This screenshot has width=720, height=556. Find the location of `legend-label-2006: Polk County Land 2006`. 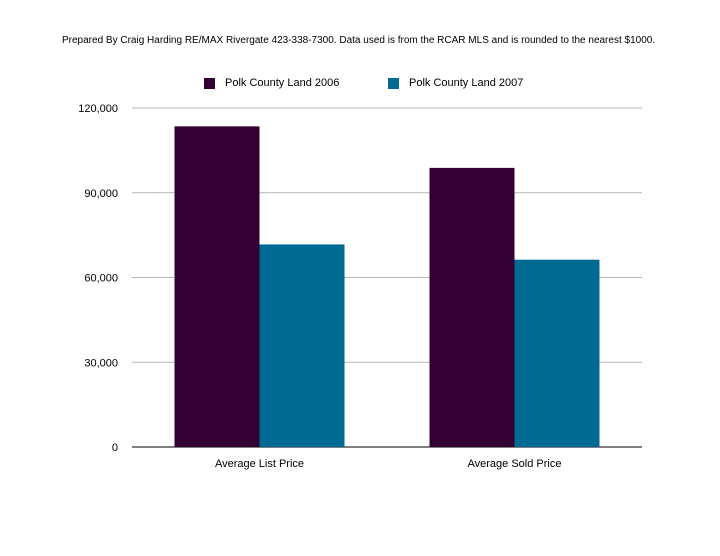

legend-label-2006: Polk County Land 2006 is located at coordinates (282, 83).